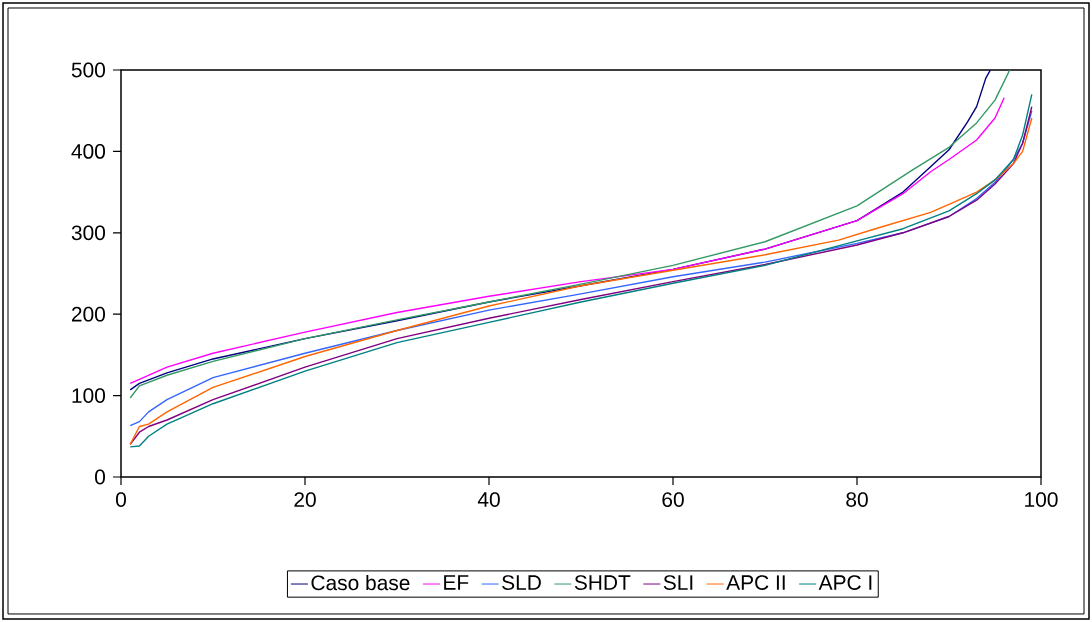 The height and width of the screenshot is (622, 1092). What do you see at coordinates (755, 582) in the screenshot?
I see `legend-label: APC II` at bounding box center [755, 582].